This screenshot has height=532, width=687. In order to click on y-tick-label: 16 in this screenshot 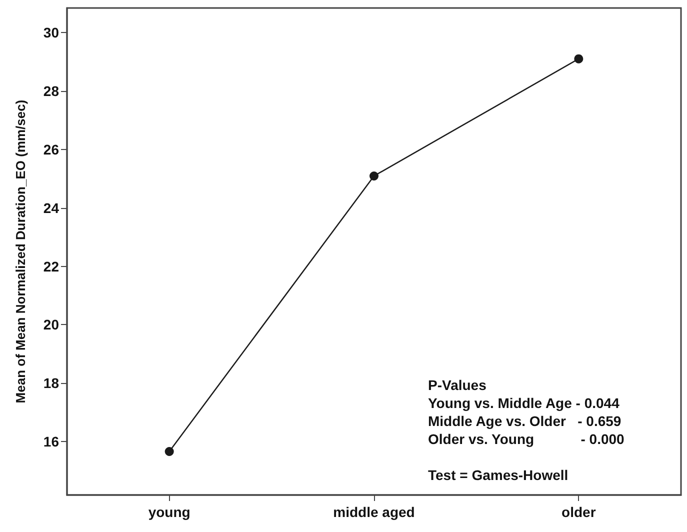, I will do `click(51, 442)`.